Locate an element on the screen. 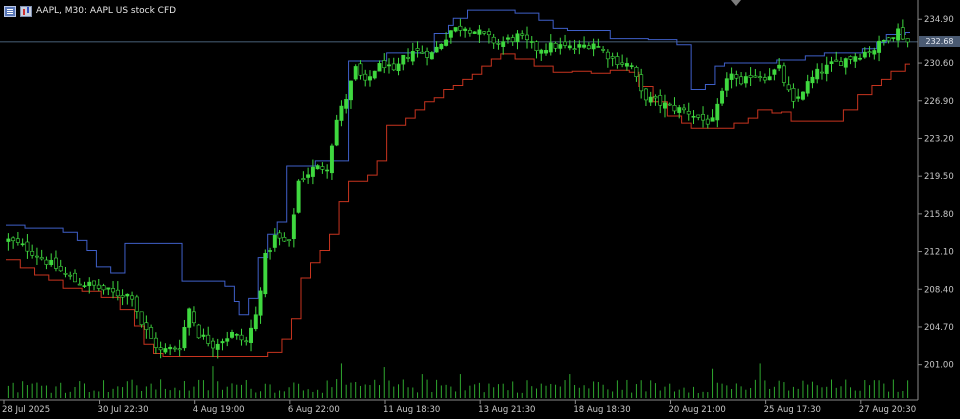 The height and width of the screenshot is (419, 960). volume-histogram is located at coordinates (458, 380).